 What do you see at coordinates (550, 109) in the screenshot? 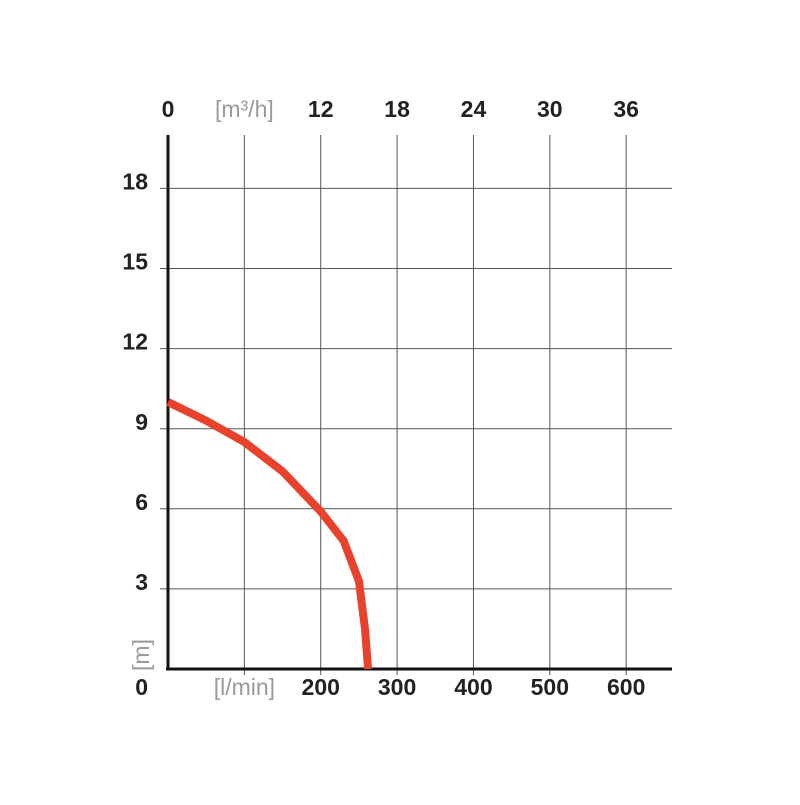
I see `x2-tick-label: 30` at bounding box center [550, 109].